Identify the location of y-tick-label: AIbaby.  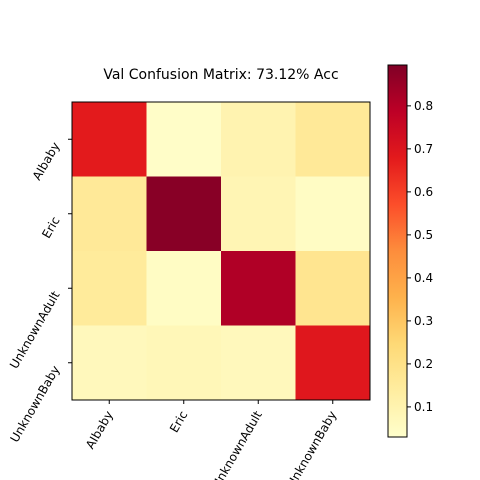
(46, 161).